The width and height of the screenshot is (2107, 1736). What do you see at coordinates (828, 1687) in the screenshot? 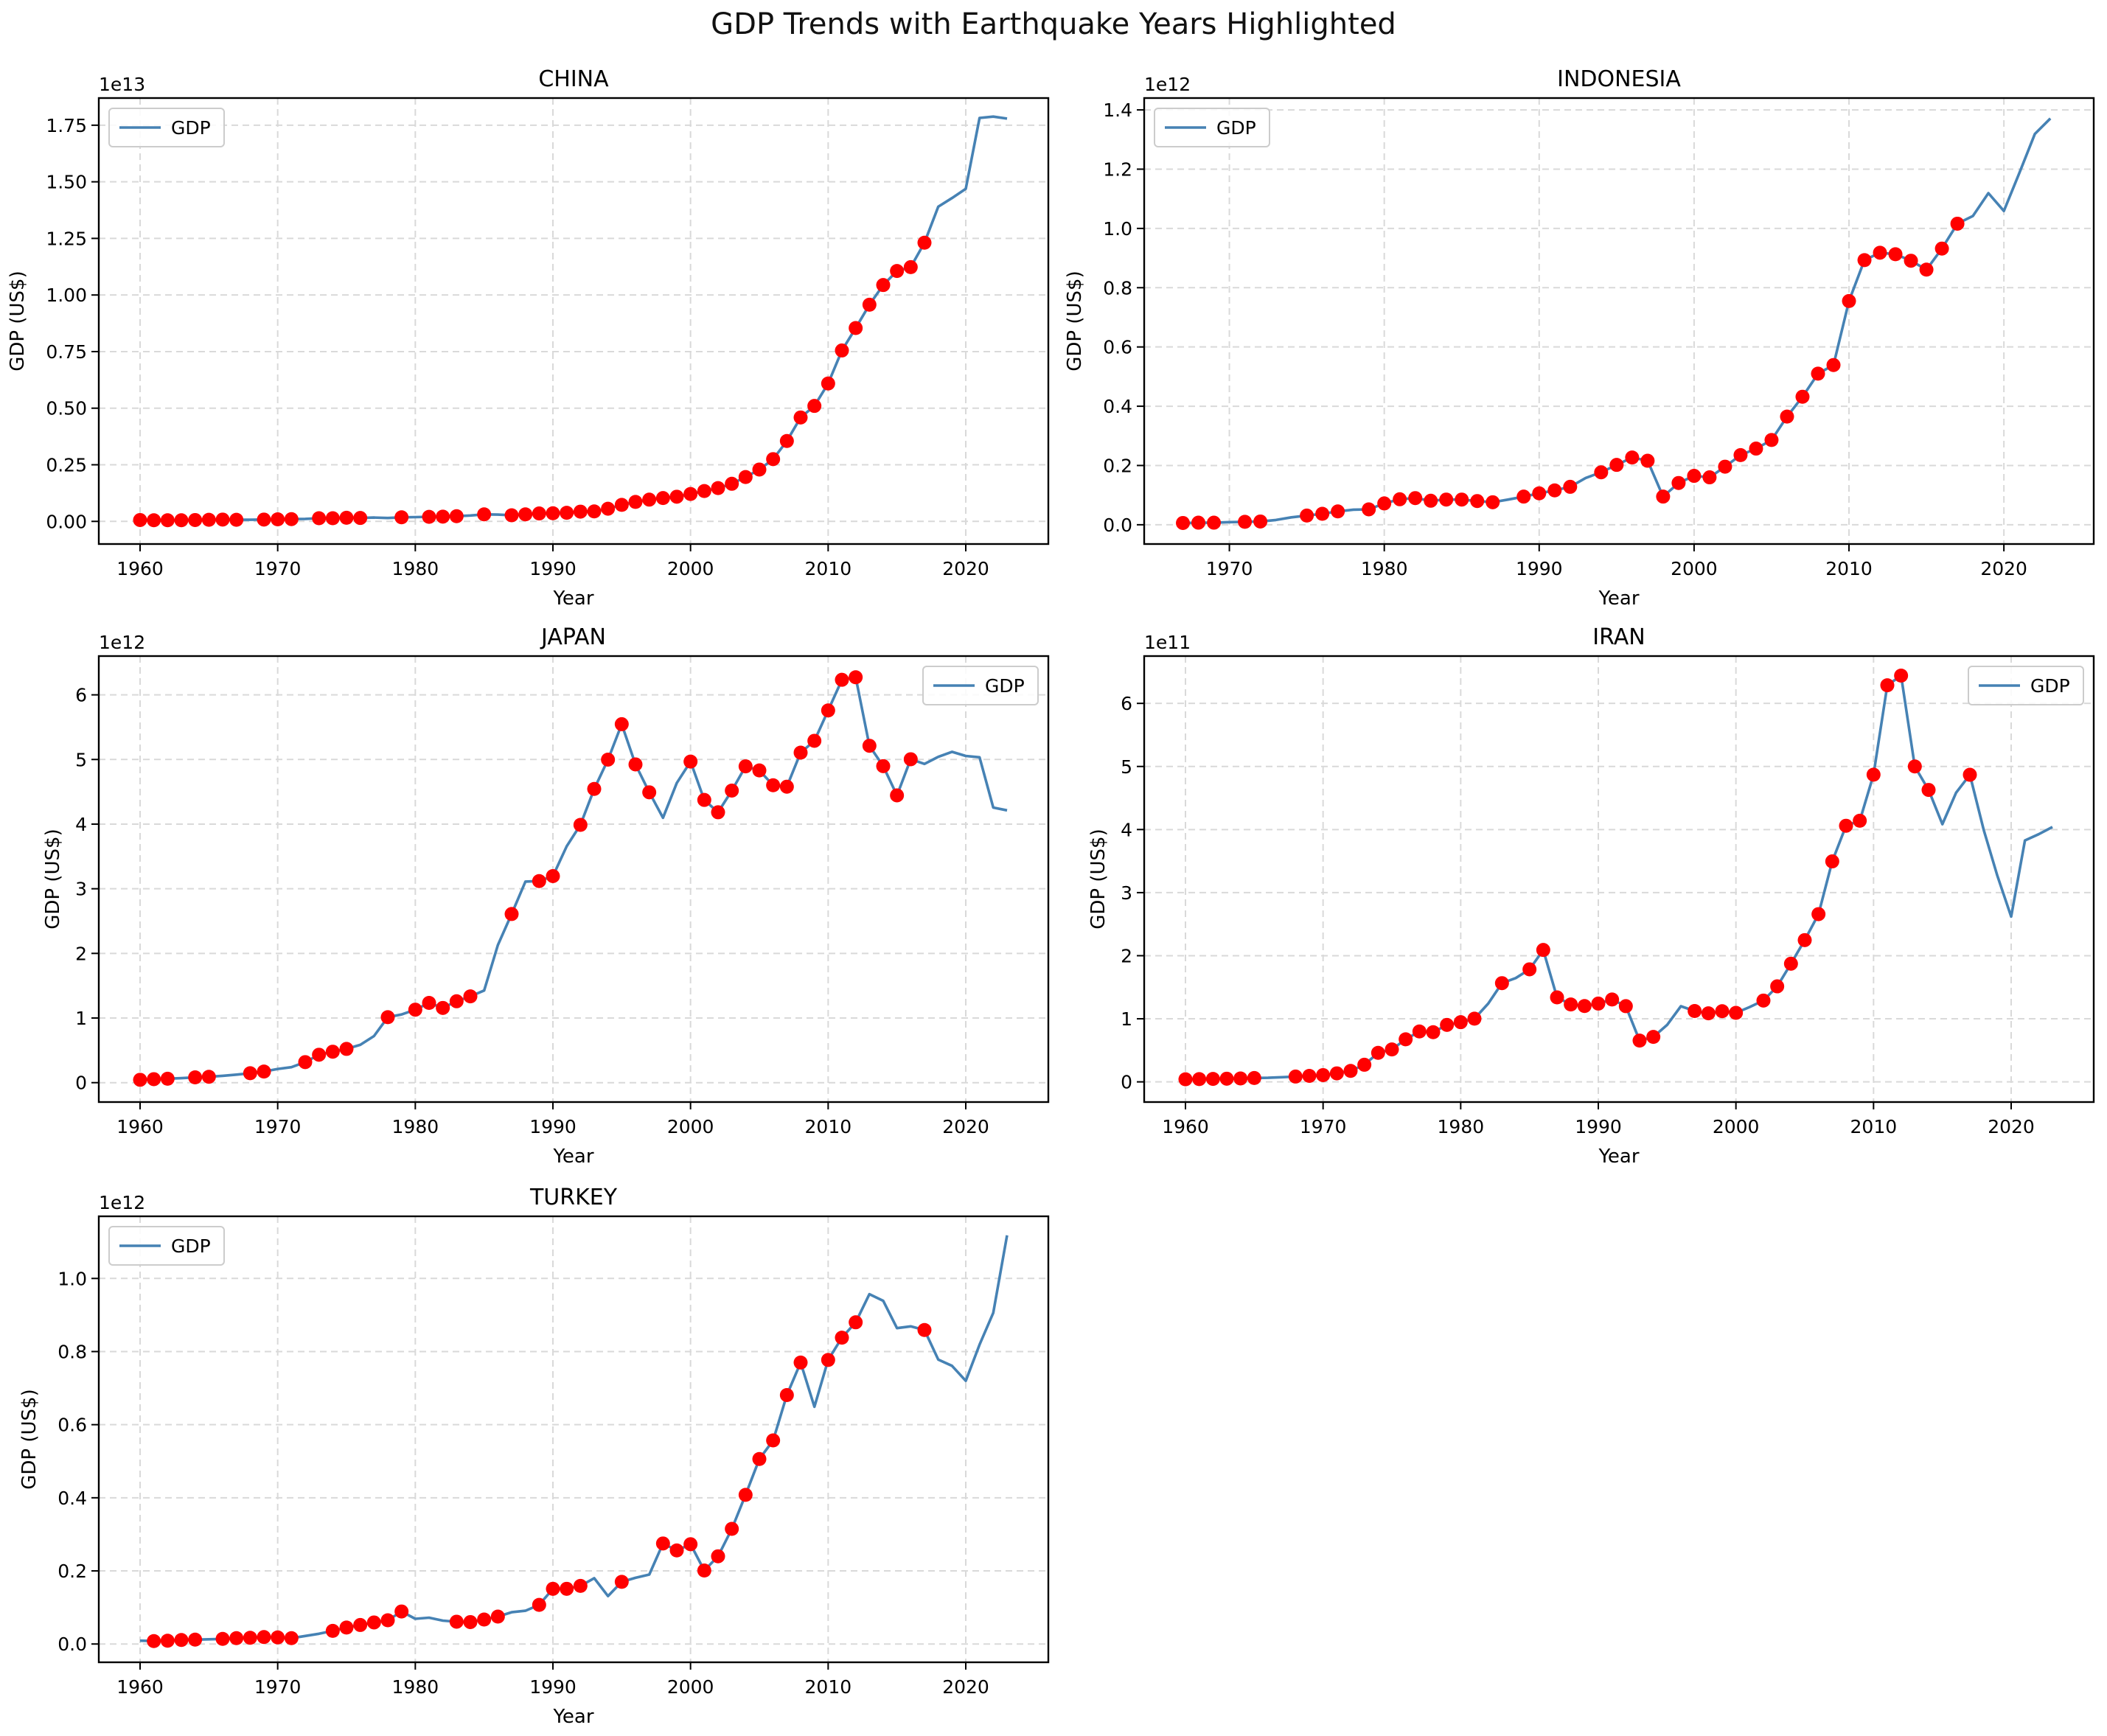
I see `x-tick-label: 2010` at bounding box center [828, 1687].